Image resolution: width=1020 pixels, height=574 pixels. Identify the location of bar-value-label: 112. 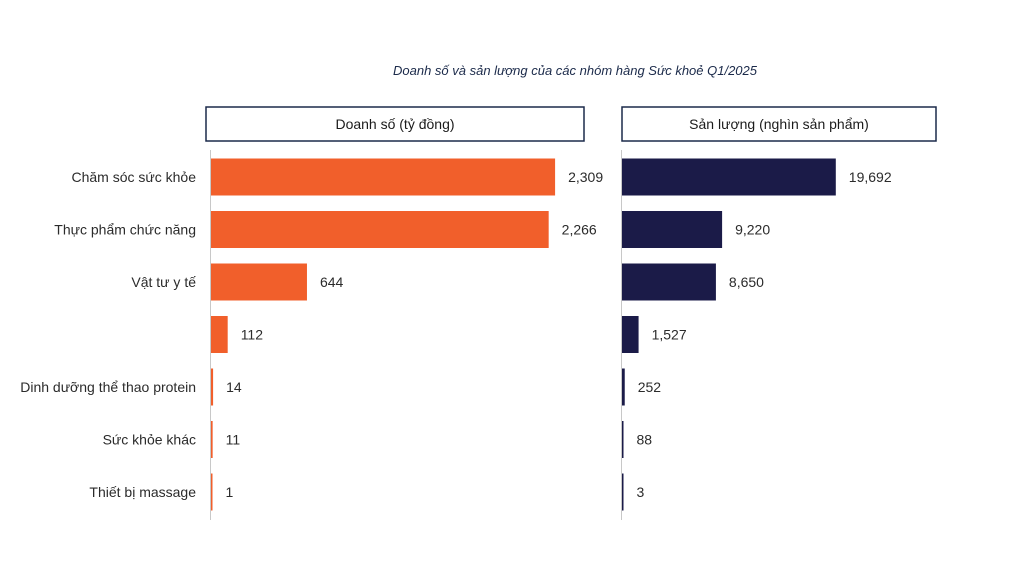
(252, 335).